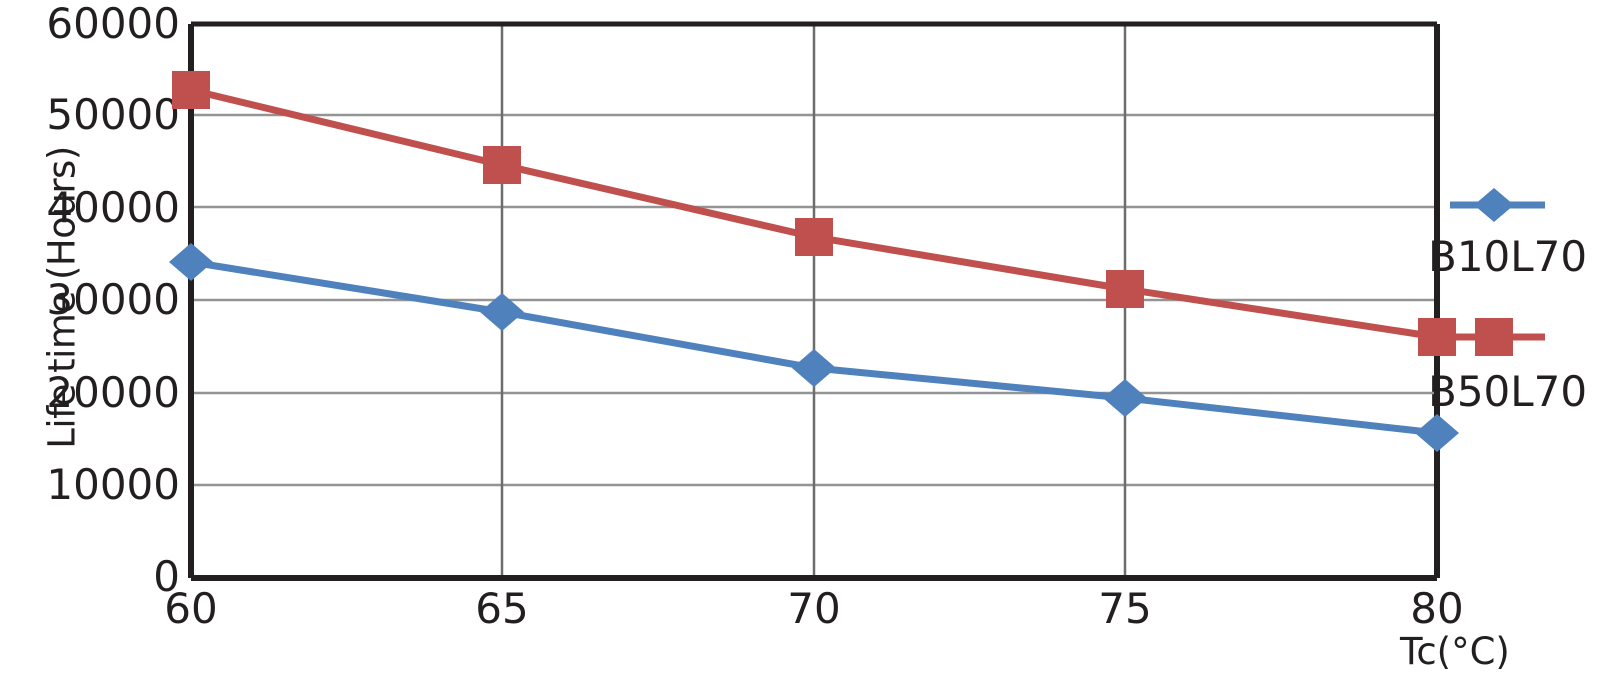 Image resolution: width=1600 pixels, height=697 pixels. I want to click on y-tick-label-40000: 40000, so click(113, 207).